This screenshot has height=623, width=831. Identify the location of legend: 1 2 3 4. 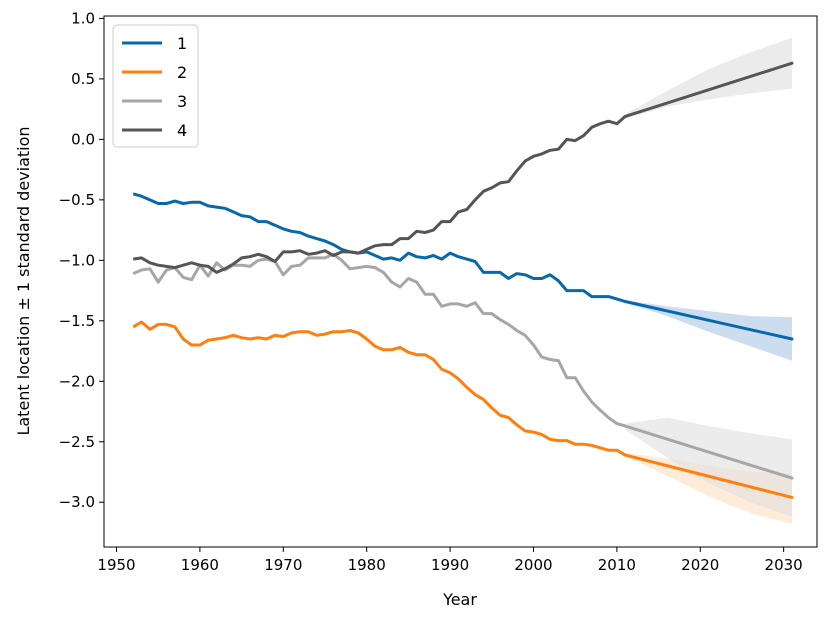
(155, 86).